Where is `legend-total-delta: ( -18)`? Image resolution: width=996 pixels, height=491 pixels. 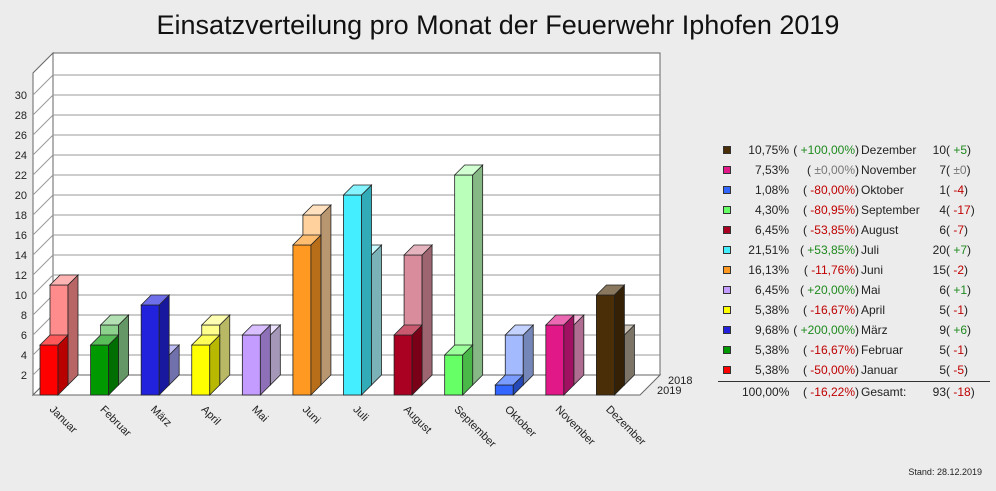
legend-total-delta: ( -18) is located at coordinates (960, 392).